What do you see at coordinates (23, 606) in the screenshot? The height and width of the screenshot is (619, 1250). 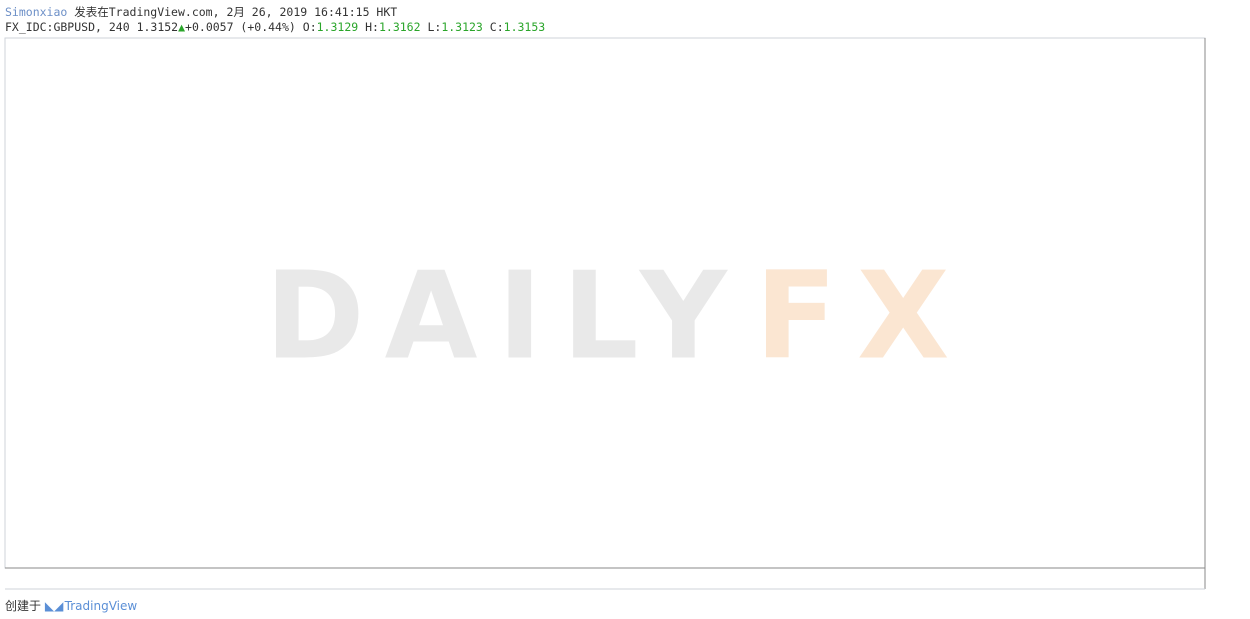 I see `created: 创建于` at bounding box center [23, 606].